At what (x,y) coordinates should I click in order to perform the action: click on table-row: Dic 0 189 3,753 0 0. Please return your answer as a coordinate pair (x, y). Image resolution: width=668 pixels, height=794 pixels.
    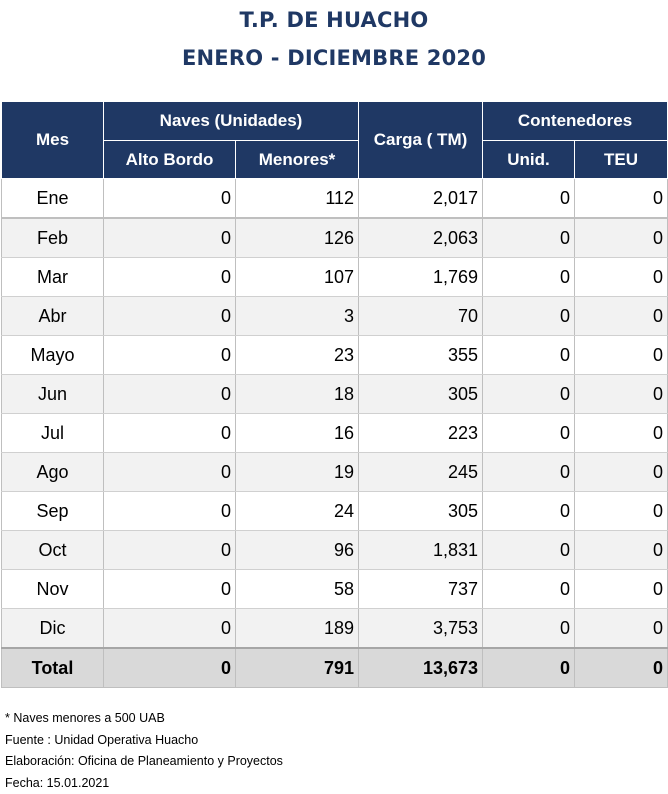
    Looking at the image, I should click on (334, 628).